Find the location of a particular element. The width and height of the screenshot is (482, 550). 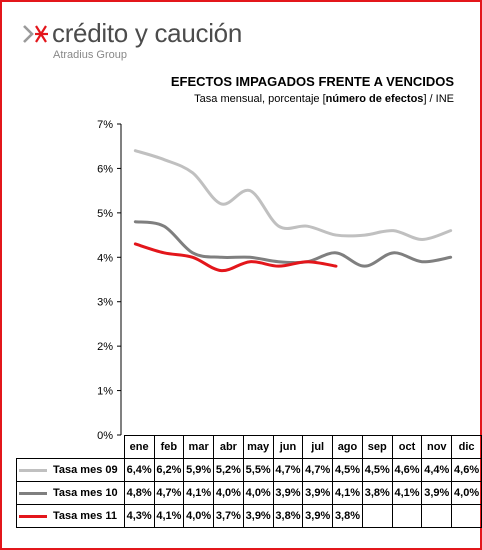

subtitle-suffix: ] / INE is located at coordinates (438, 99).